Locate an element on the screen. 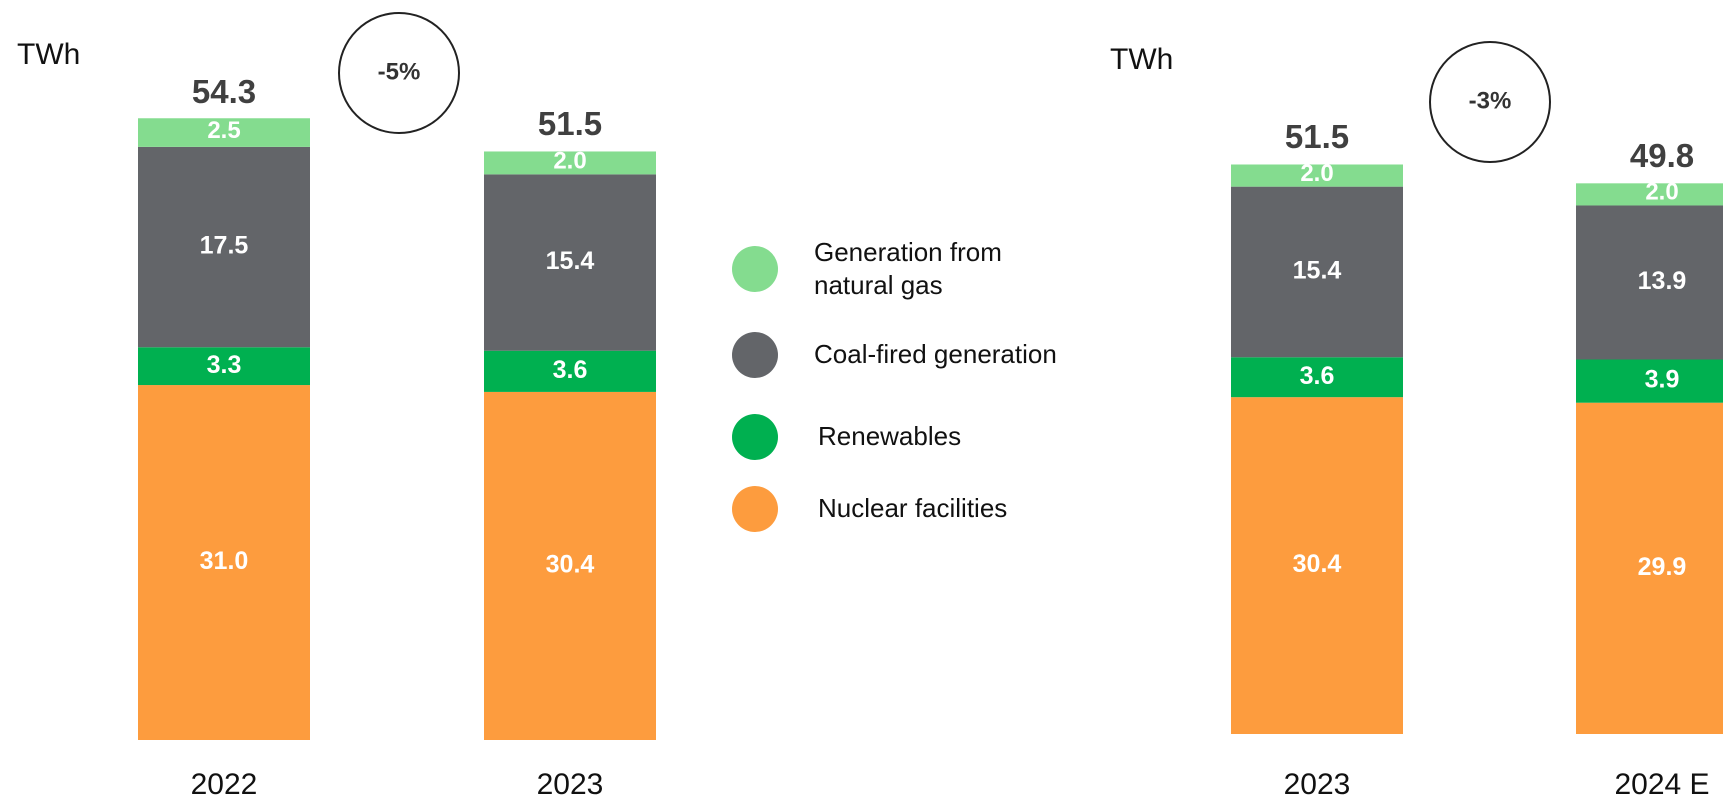 This screenshot has width=1723, height=802. legend-label: Coal-fired generation is located at coordinates (935, 354).